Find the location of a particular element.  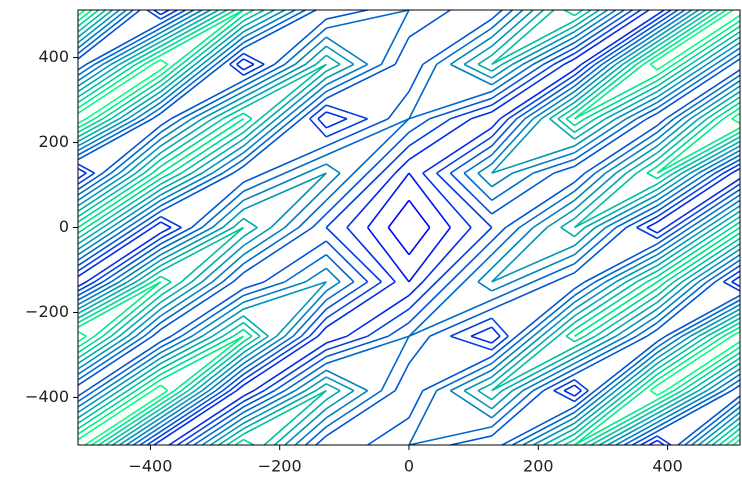

y-tick-label: 0 is located at coordinates (64, 226).